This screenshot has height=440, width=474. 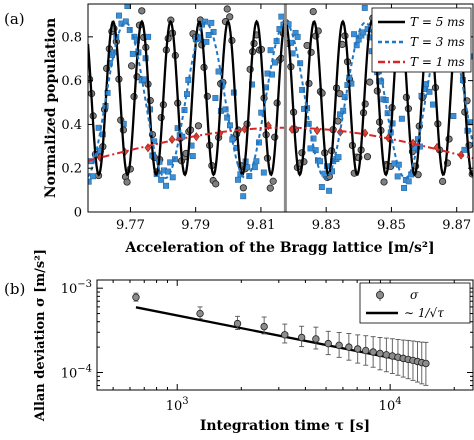 What do you see at coordinates (71, 37) in the screenshot?
I see `y-tick-label: 0.8` at bounding box center [71, 37].